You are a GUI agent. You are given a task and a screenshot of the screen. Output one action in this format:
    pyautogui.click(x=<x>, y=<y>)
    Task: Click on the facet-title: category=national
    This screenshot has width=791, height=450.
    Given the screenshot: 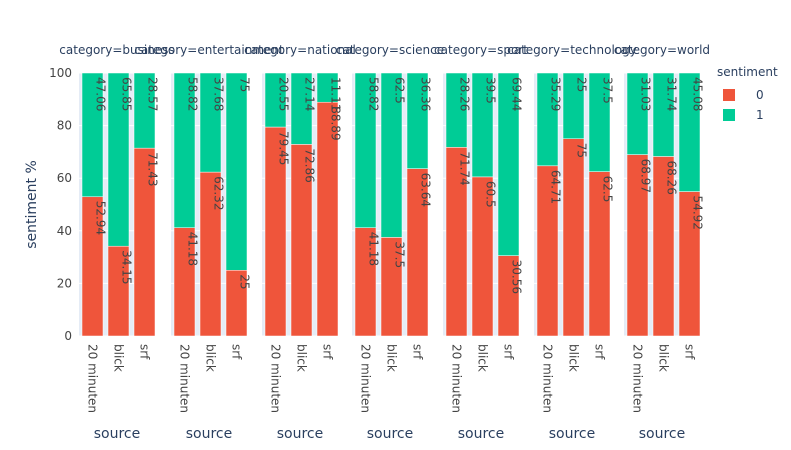 What is the action you would take?
    pyautogui.click(x=300, y=50)
    